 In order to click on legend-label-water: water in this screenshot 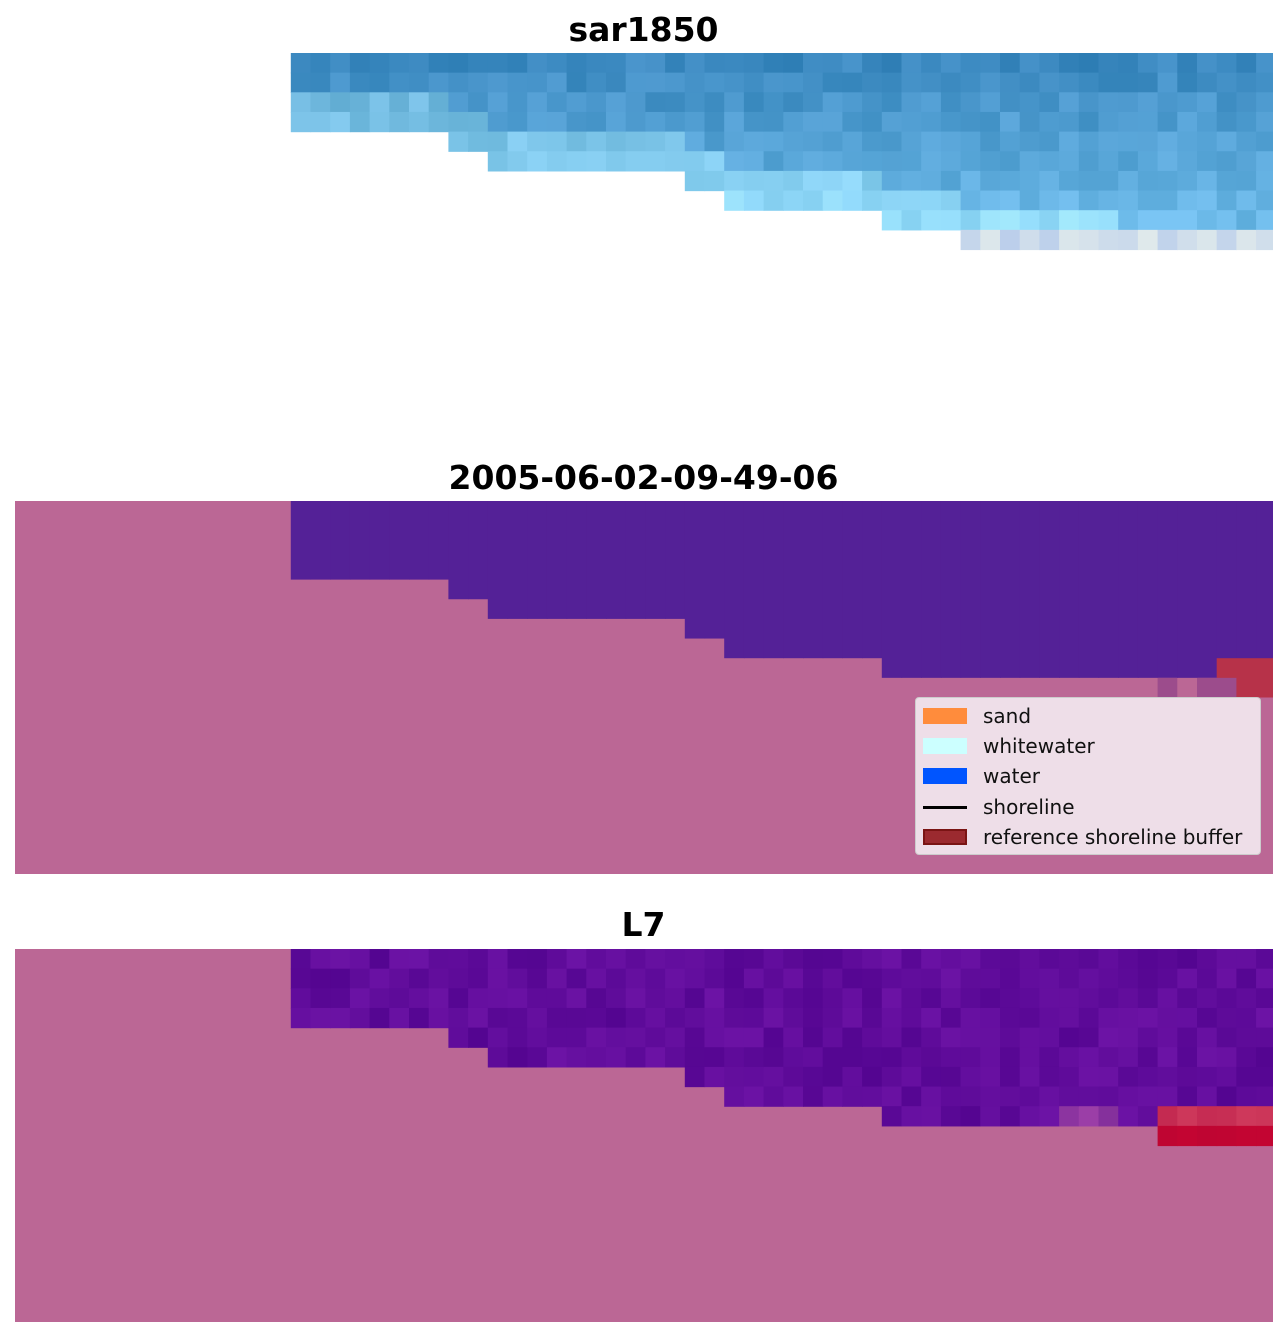, I will do `click(1011, 776)`.